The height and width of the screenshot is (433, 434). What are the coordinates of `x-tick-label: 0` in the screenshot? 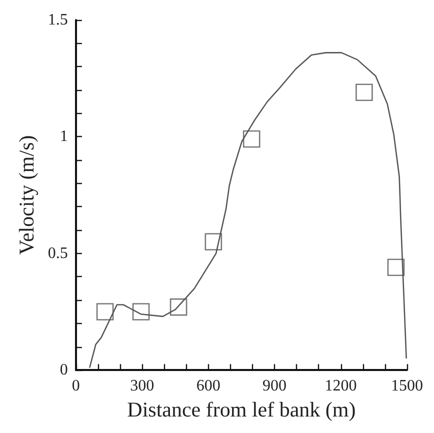 It's located at (76, 386).